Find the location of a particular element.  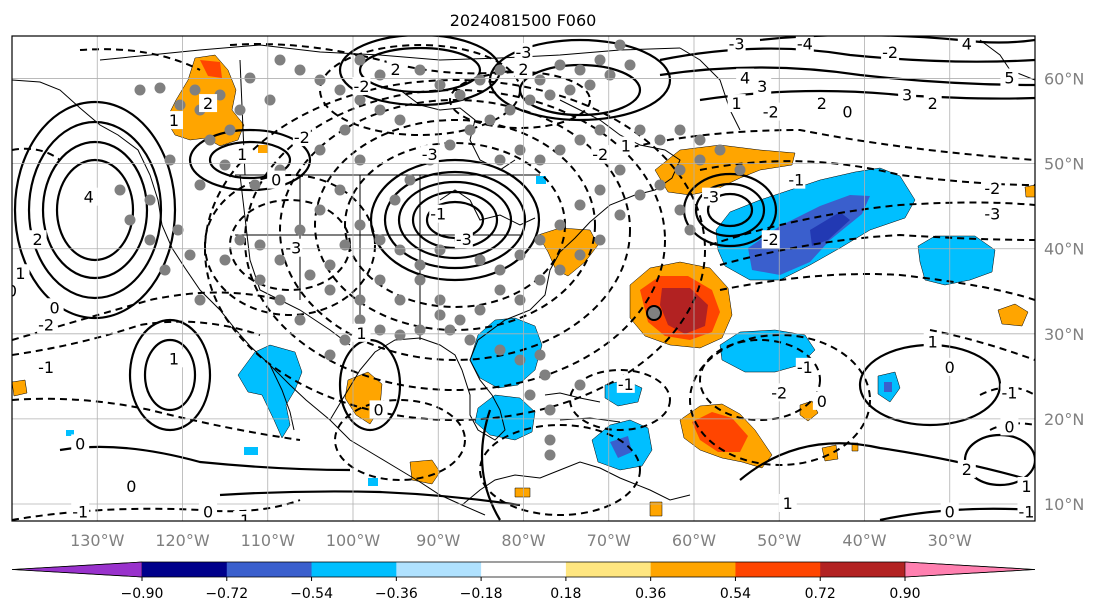

contour-label: -3 is located at coordinates (992, 214).